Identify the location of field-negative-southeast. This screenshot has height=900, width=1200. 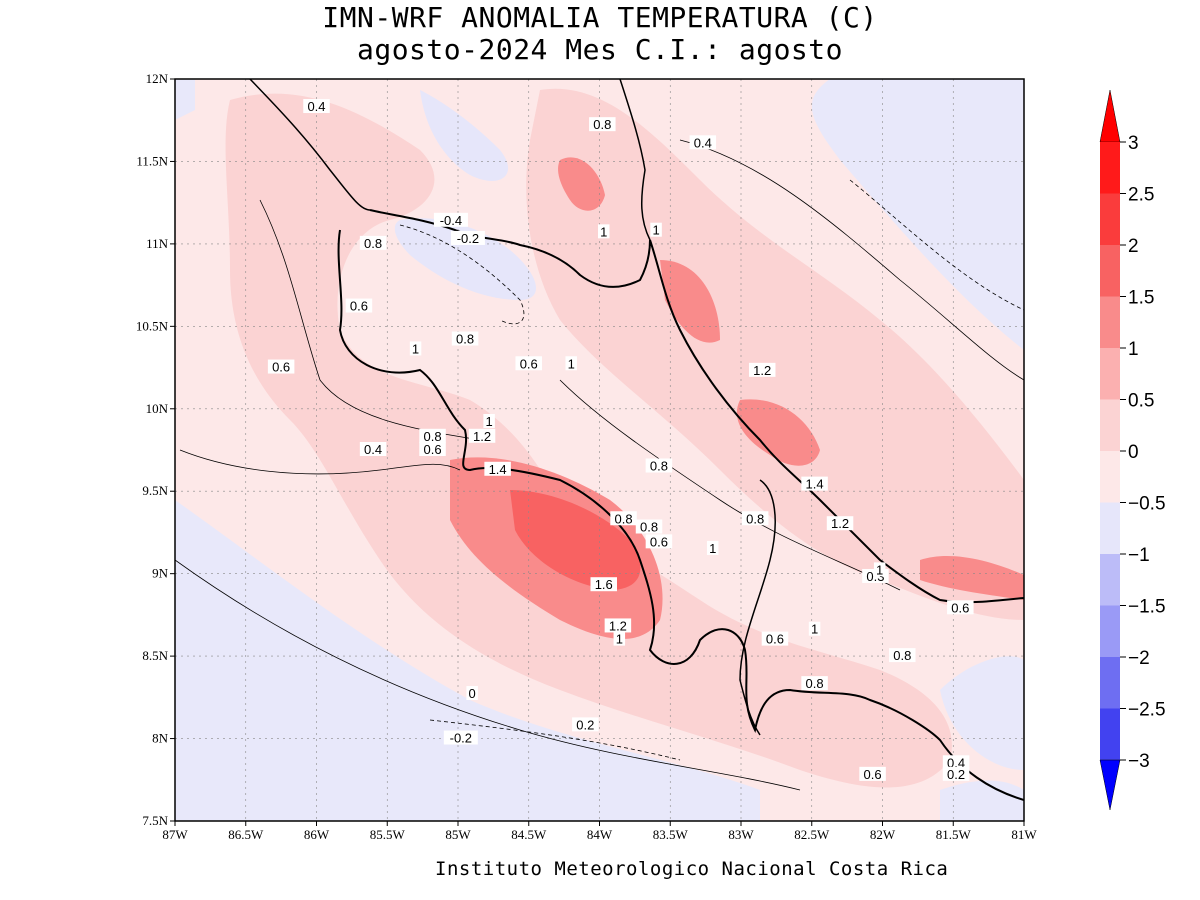
(982, 713).